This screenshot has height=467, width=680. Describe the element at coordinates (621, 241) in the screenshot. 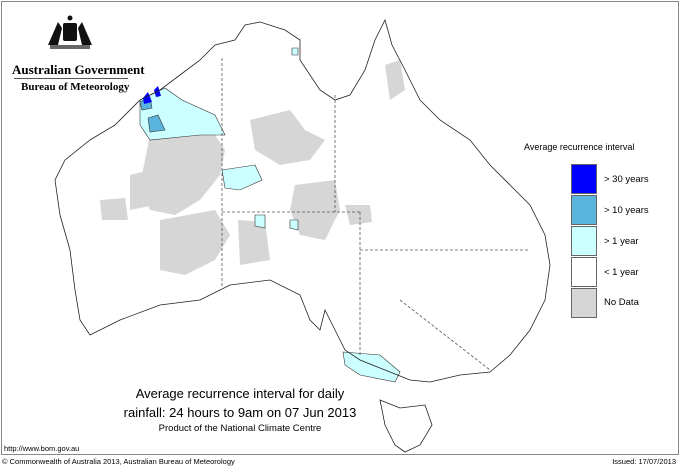

I see `legend-label: > 1 year` at that location.